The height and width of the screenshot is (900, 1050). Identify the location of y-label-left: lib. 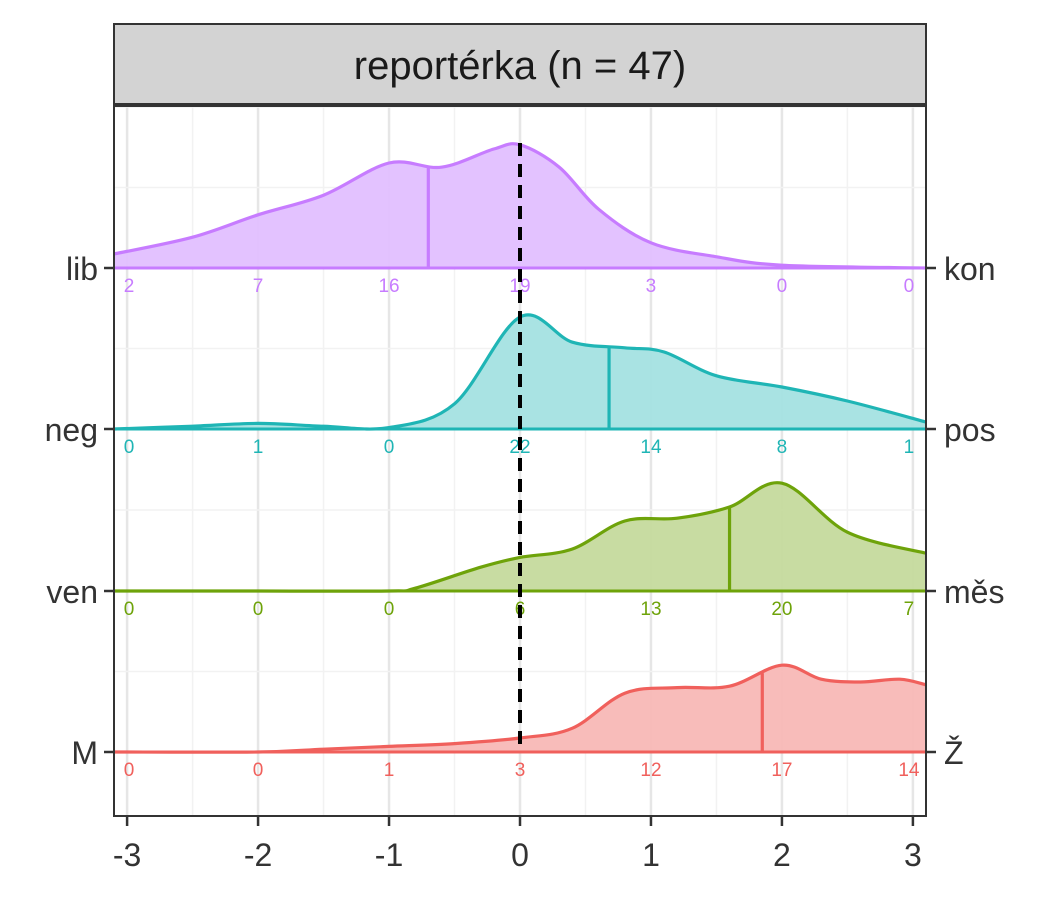
(82, 269).